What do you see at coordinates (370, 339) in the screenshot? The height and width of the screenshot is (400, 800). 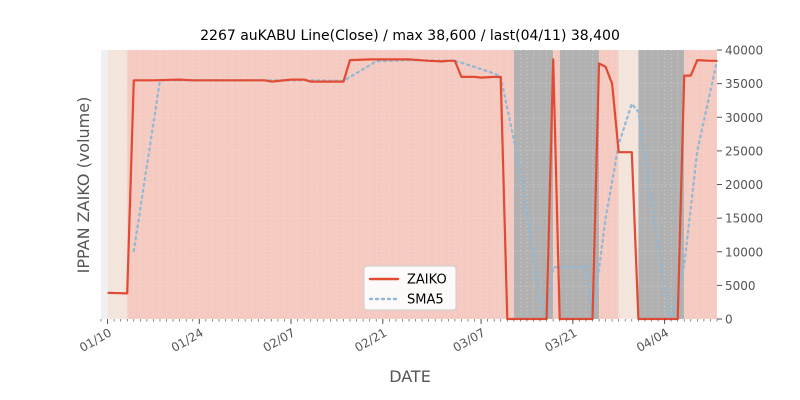 I see `x-tick-label: 02/21` at bounding box center [370, 339].